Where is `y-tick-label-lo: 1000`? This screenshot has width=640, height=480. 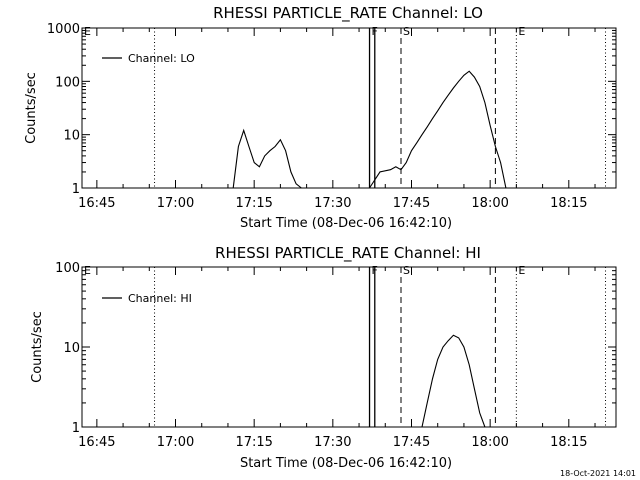 y-tick-label-lo: 1000 is located at coordinates (63, 29).